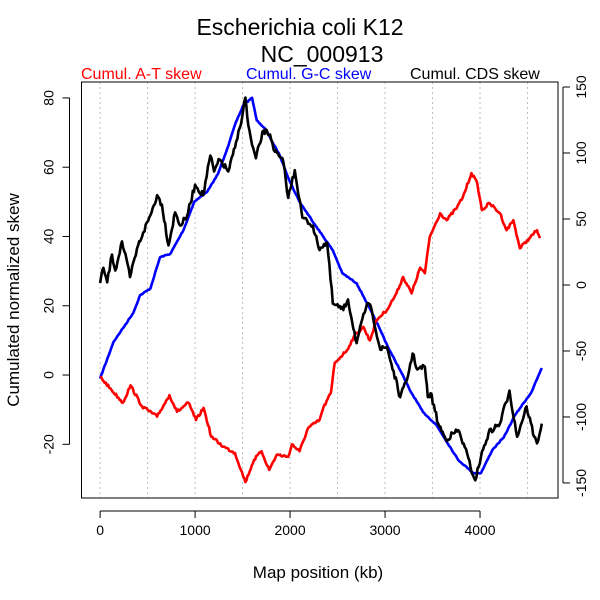  I want to click on x-tick-label: 0, so click(100, 530).